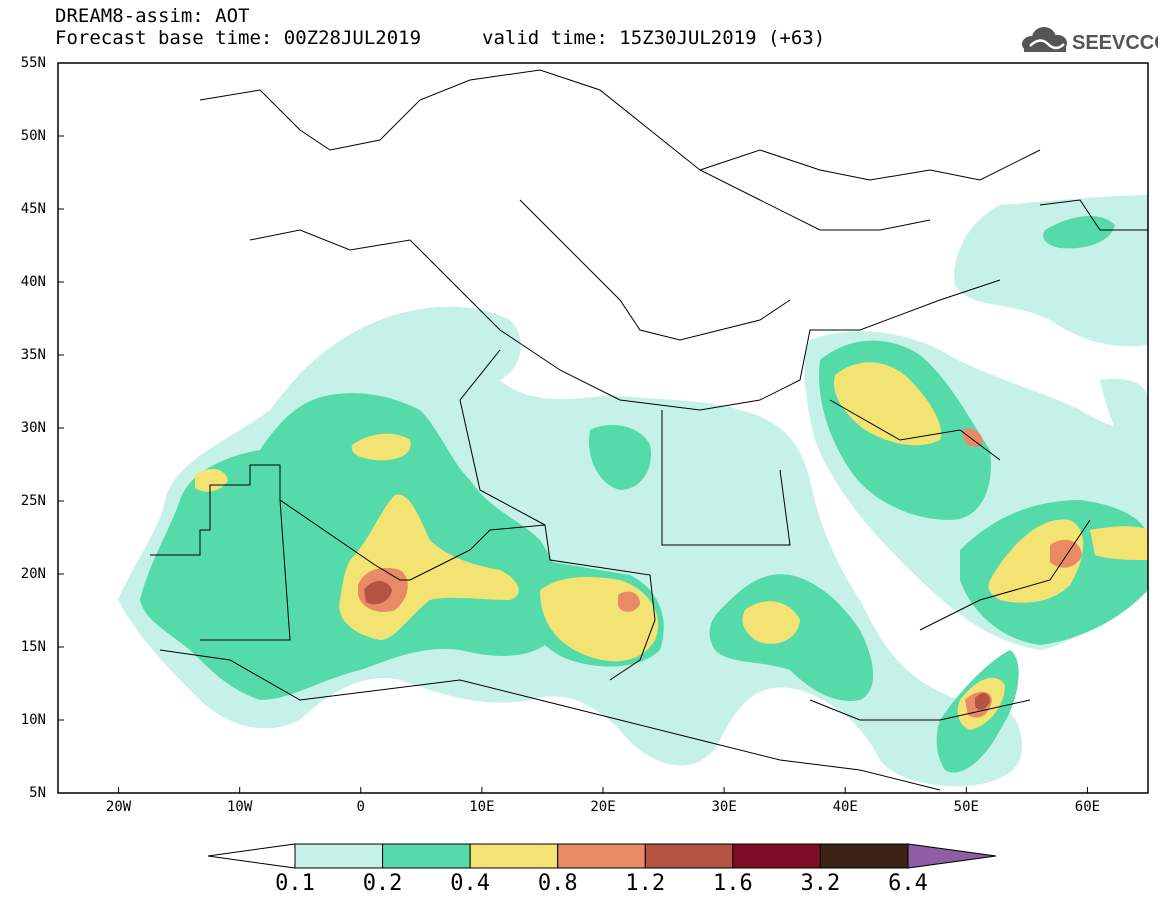 The height and width of the screenshot is (905, 1165). Describe the element at coordinates (482, 807) in the screenshot. I see `lon-tick-label: 10E` at that location.